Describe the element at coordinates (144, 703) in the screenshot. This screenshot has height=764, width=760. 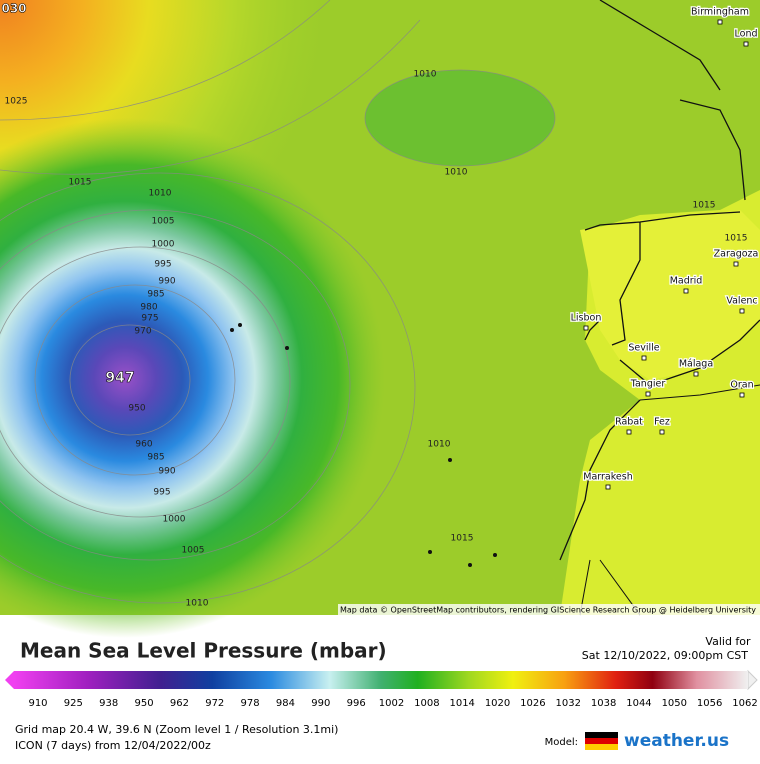
I see `legend-tick-label: 950` at that location.